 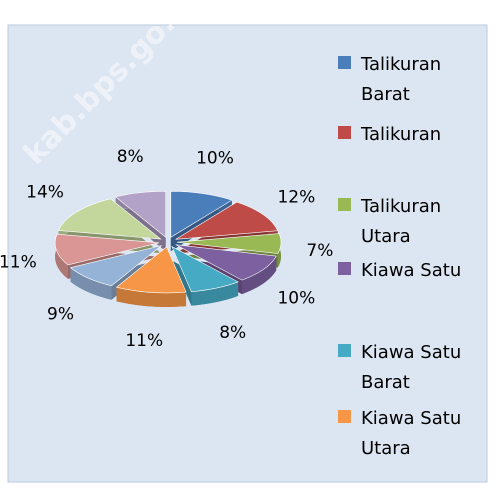 What do you see at coordinates (296, 198) in the screenshot?
I see `data-label: 12%` at bounding box center [296, 198].